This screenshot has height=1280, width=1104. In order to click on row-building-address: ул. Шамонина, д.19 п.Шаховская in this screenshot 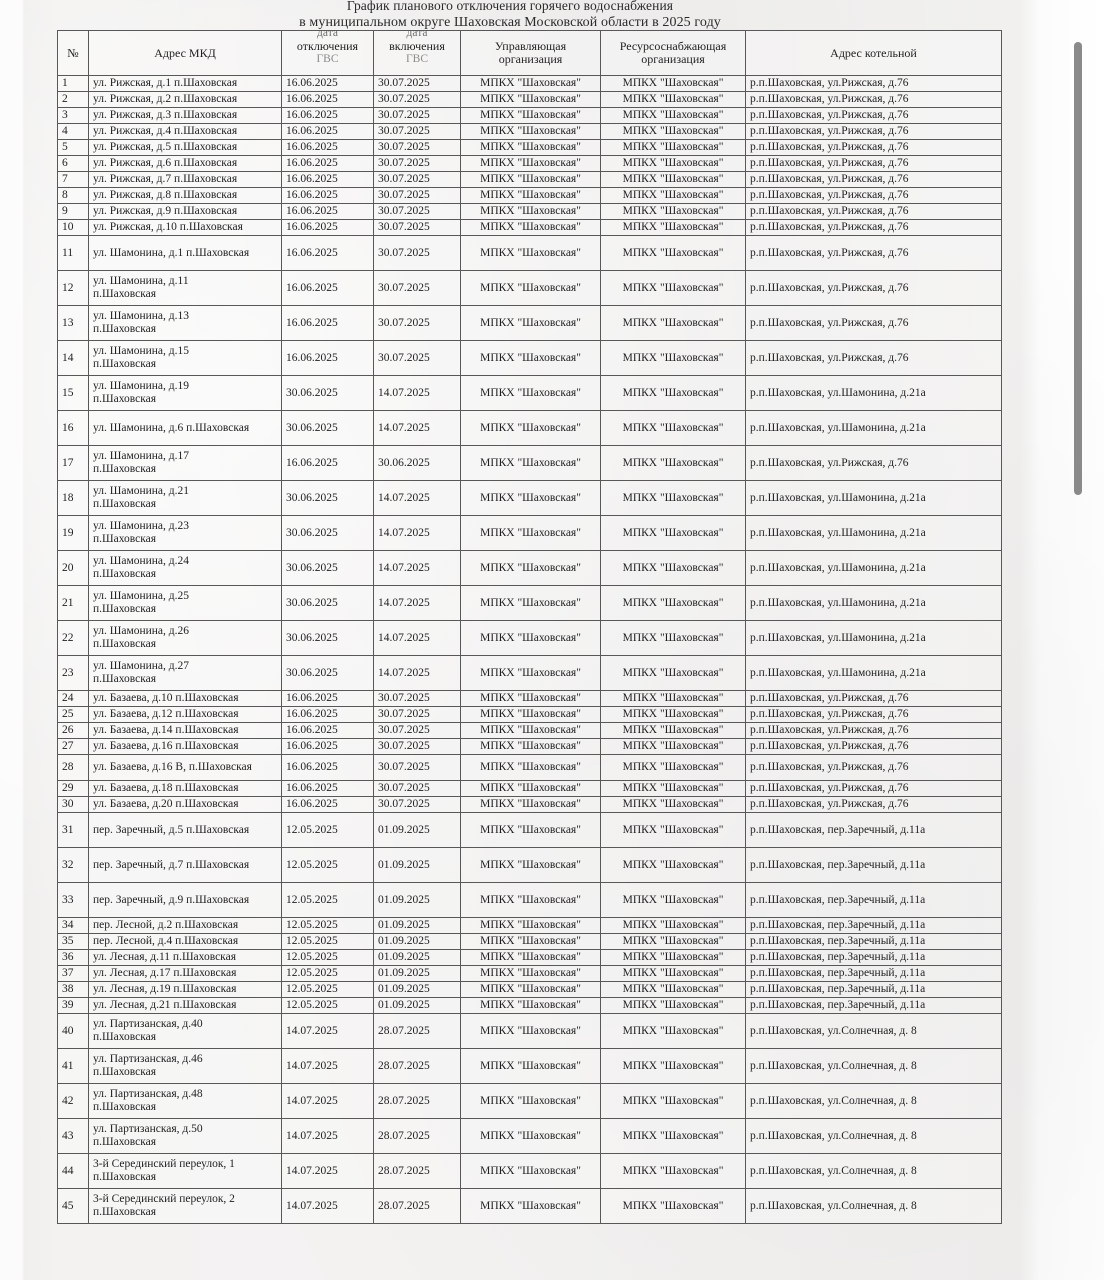, I will do `click(185, 393)`.